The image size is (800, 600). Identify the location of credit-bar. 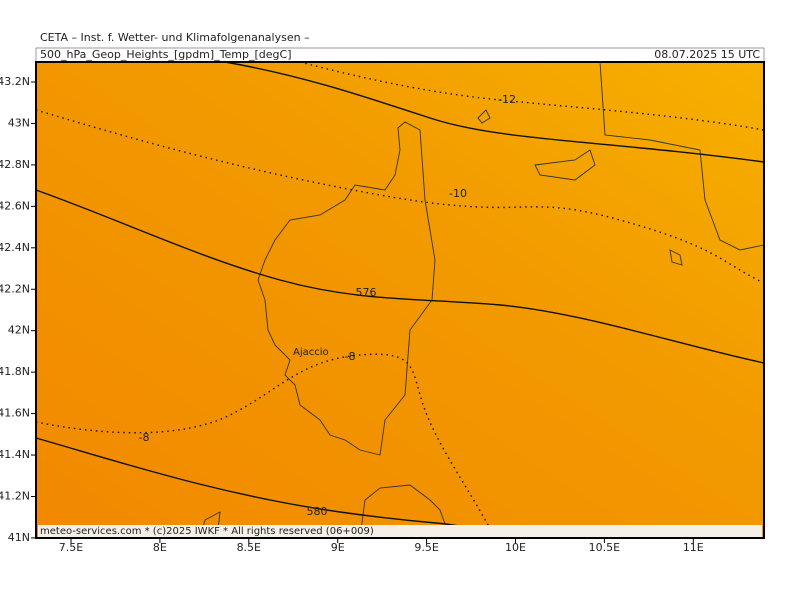
(400, 531).